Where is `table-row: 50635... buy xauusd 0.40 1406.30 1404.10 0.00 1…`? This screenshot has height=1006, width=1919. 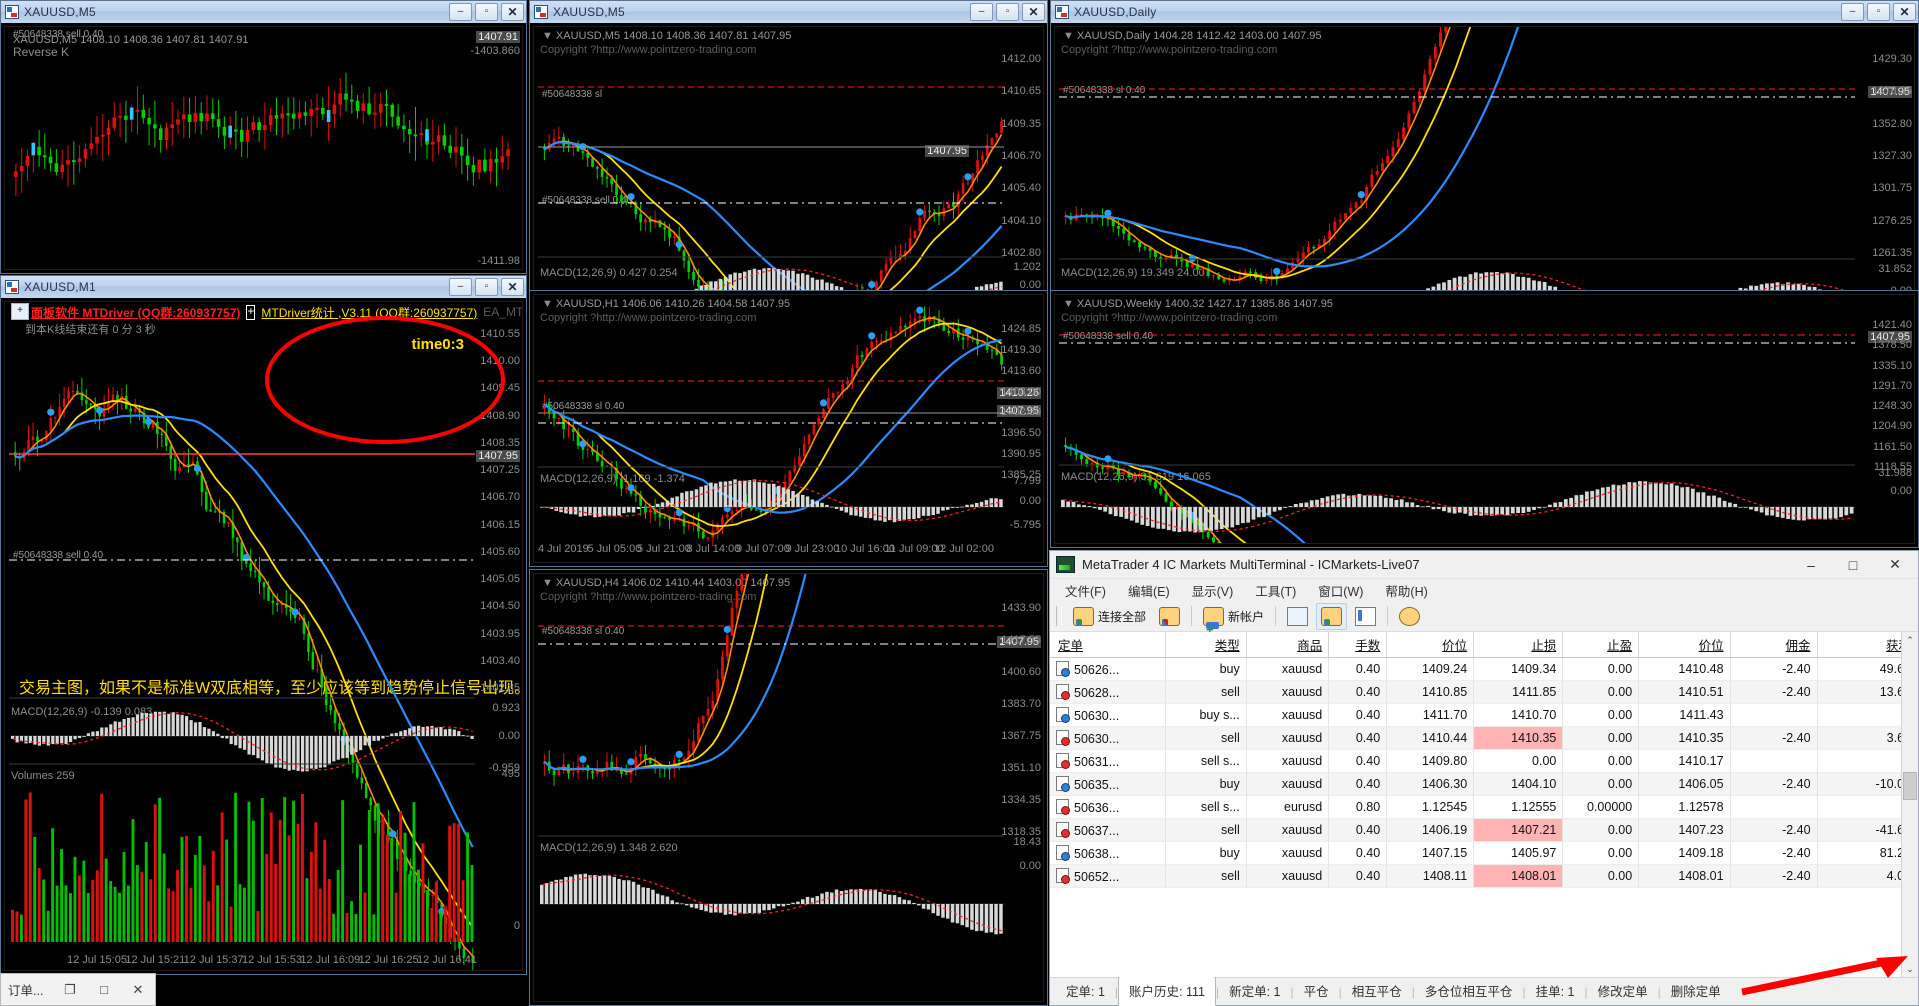
table-row: 50635... buy xauusd 0.40 1406.30 1404.10 0.00 1… is located at coordinates (1484, 784).